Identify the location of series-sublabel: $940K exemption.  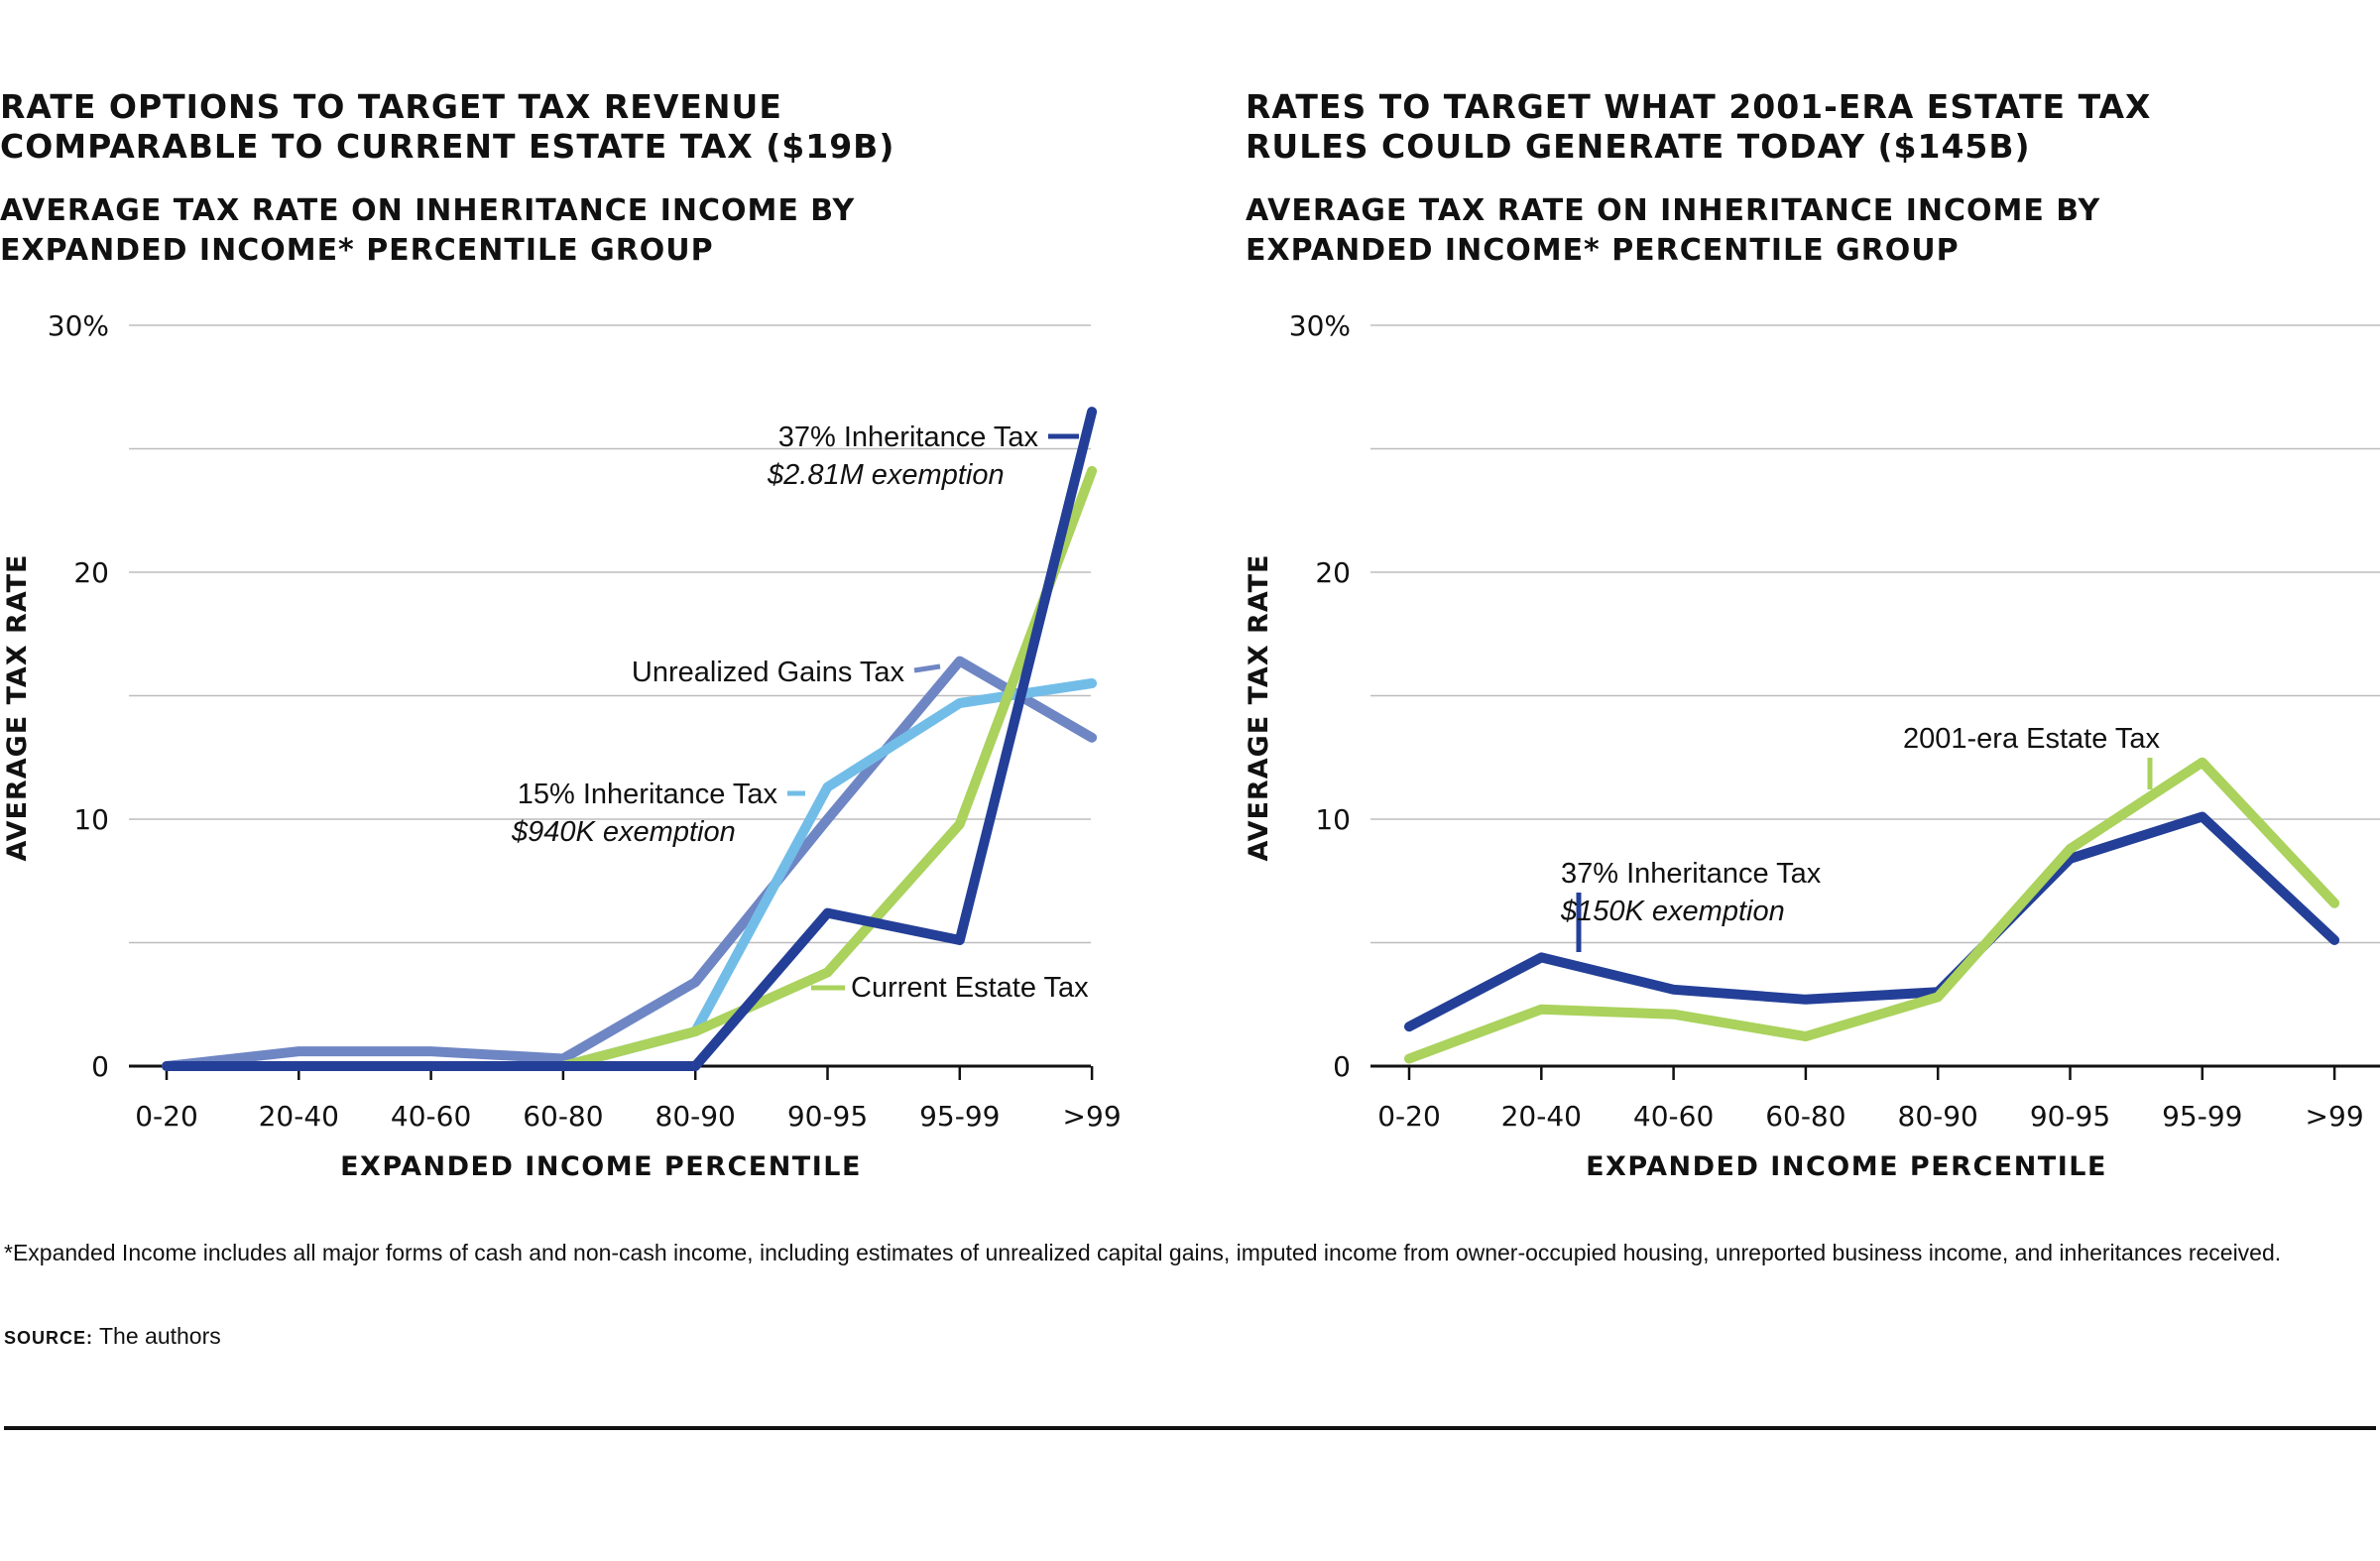
(623, 832).